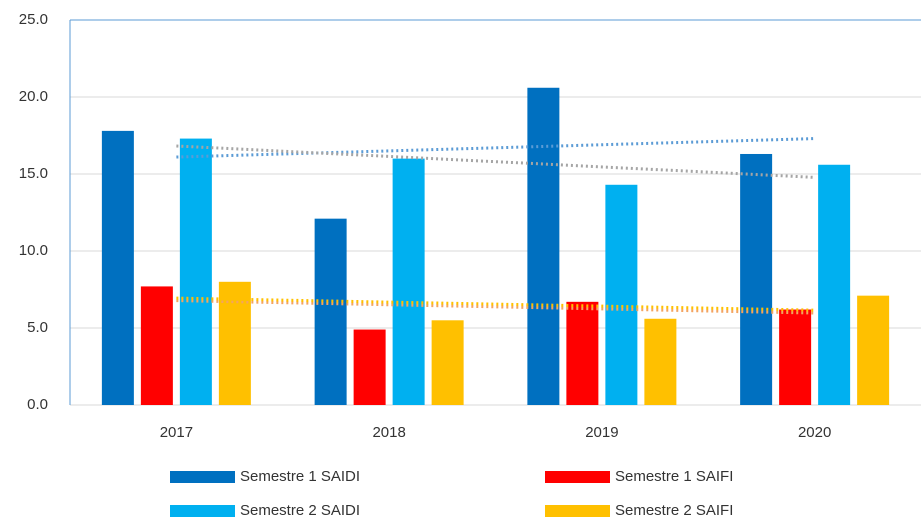  I want to click on y-tick-label: 10.0, so click(33, 250).